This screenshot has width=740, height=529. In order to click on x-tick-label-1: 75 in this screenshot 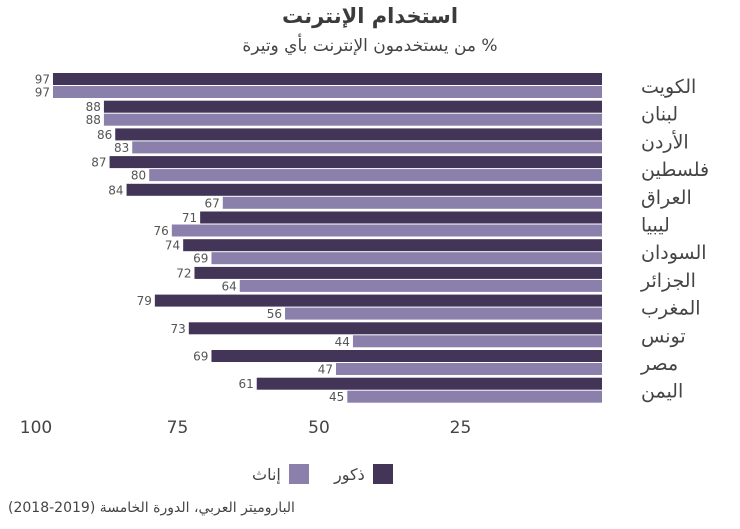, I will do `click(178, 428)`.